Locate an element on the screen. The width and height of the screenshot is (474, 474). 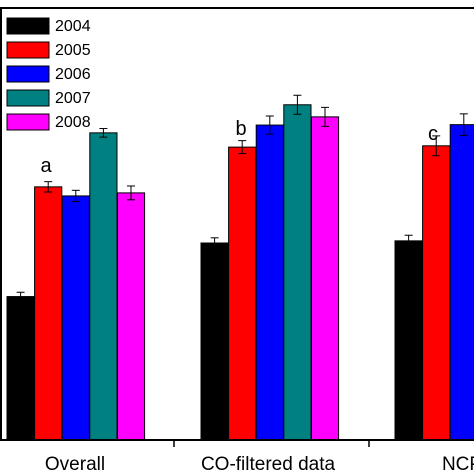
group-annotation-2: b is located at coordinates (240, 129).